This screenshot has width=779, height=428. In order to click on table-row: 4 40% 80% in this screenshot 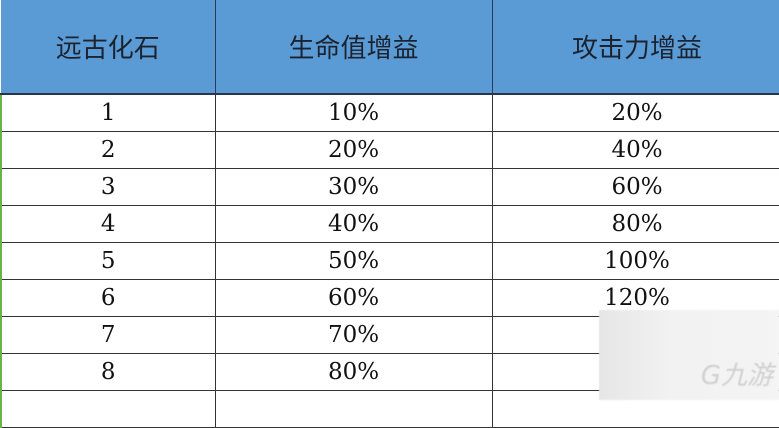, I will do `click(389, 224)`.